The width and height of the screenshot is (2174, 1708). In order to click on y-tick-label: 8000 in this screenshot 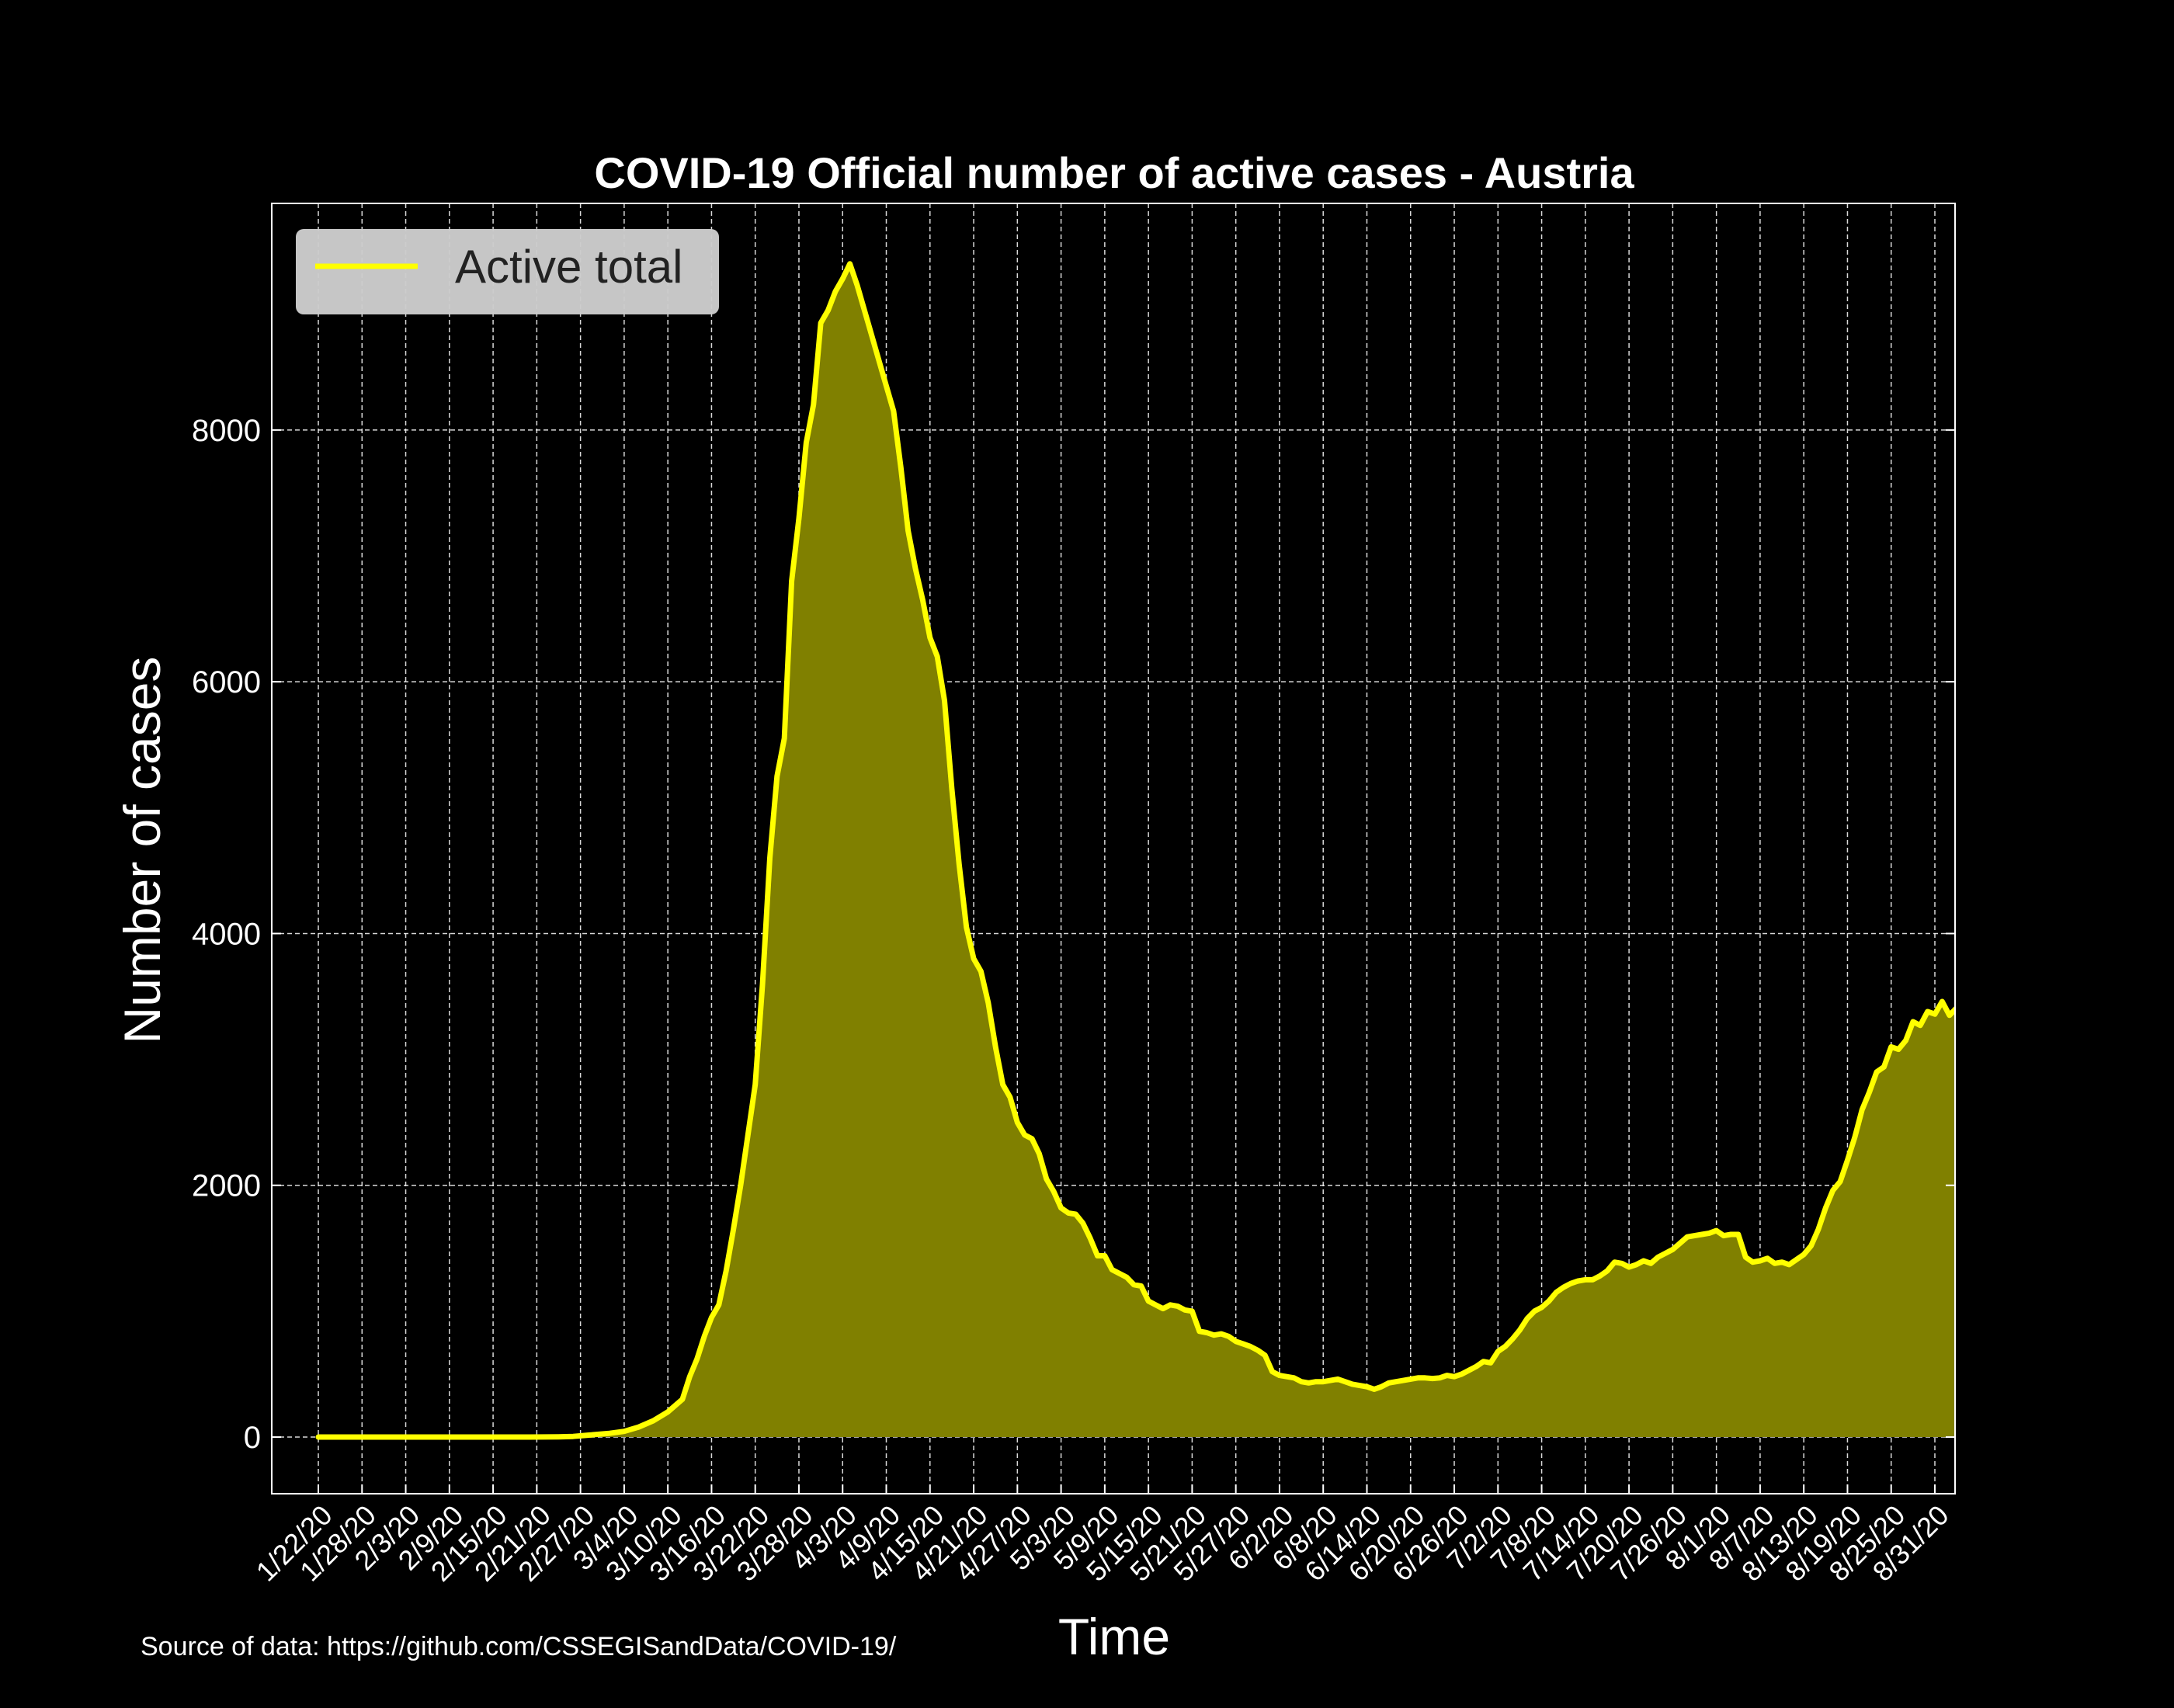, I will do `click(227, 431)`.